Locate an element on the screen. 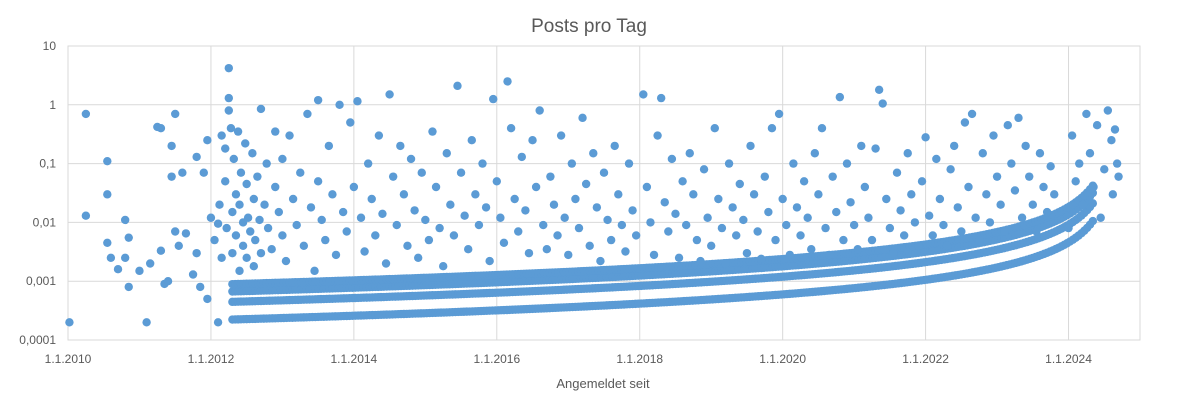 The width and height of the screenshot is (1180, 401). y-tick-label: 0,1 is located at coordinates (47, 164).